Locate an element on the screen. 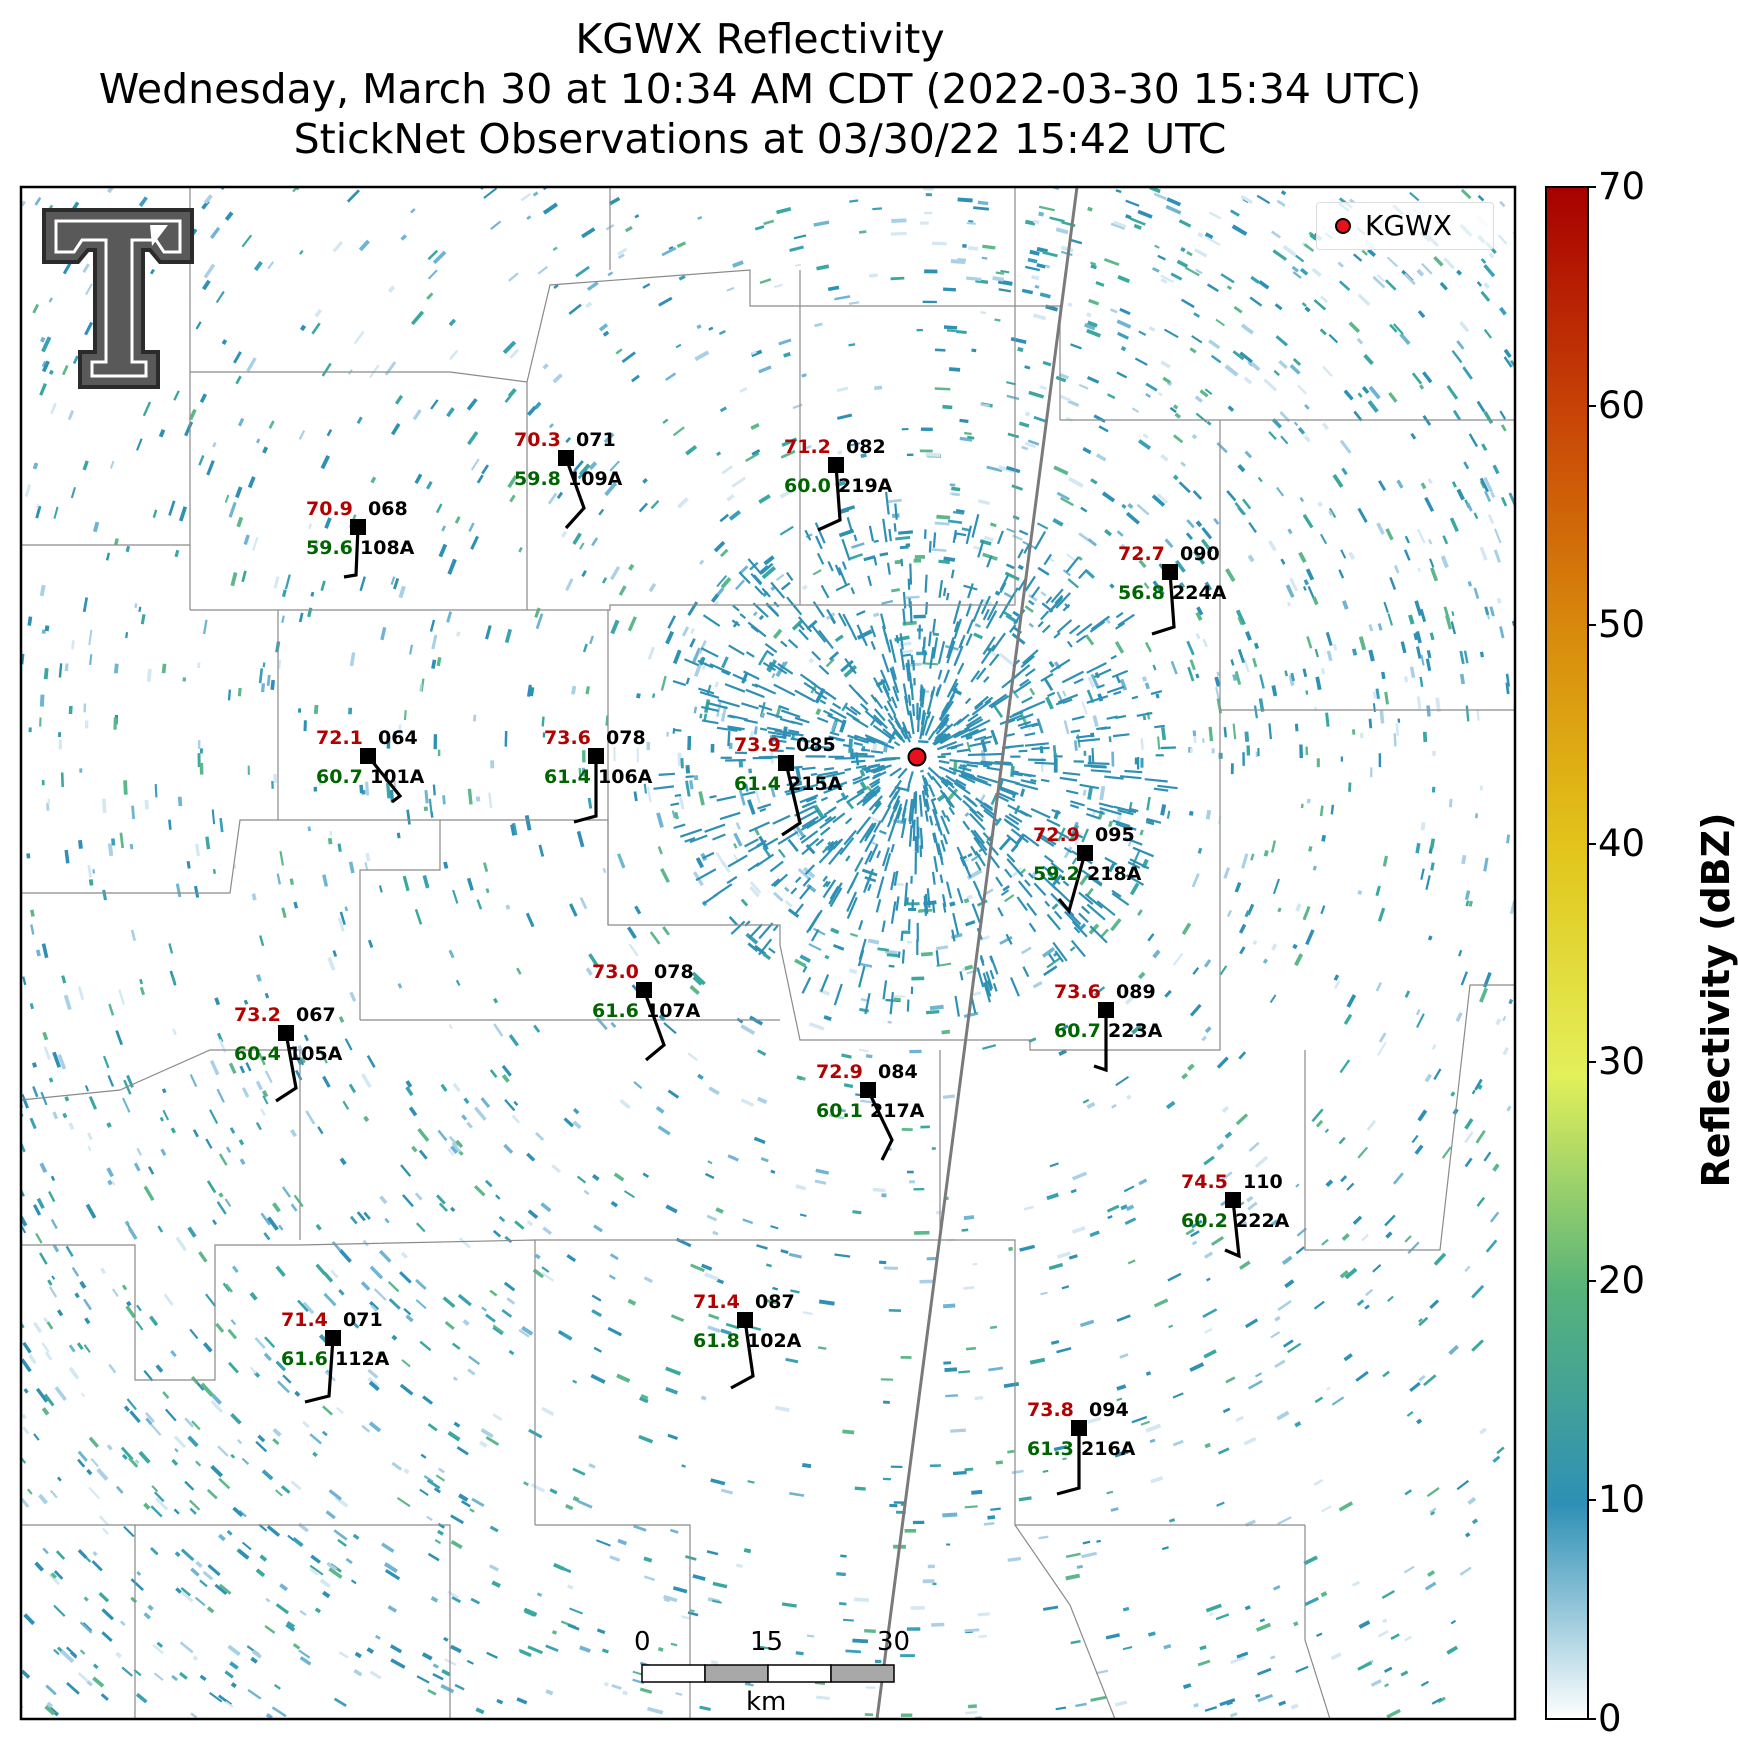 The height and width of the screenshot is (1741, 1738). station-plot-218A: 72.9 095 59.2 218A is located at coordinates (1087, 869).